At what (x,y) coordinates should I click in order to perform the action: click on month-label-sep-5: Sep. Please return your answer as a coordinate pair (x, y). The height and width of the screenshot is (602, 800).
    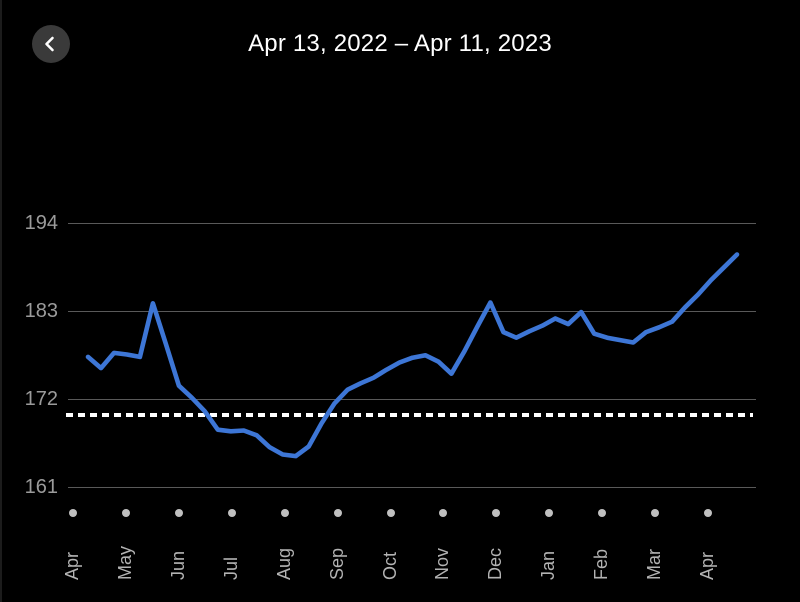
    Looking at the image, I should click on (336, 563).